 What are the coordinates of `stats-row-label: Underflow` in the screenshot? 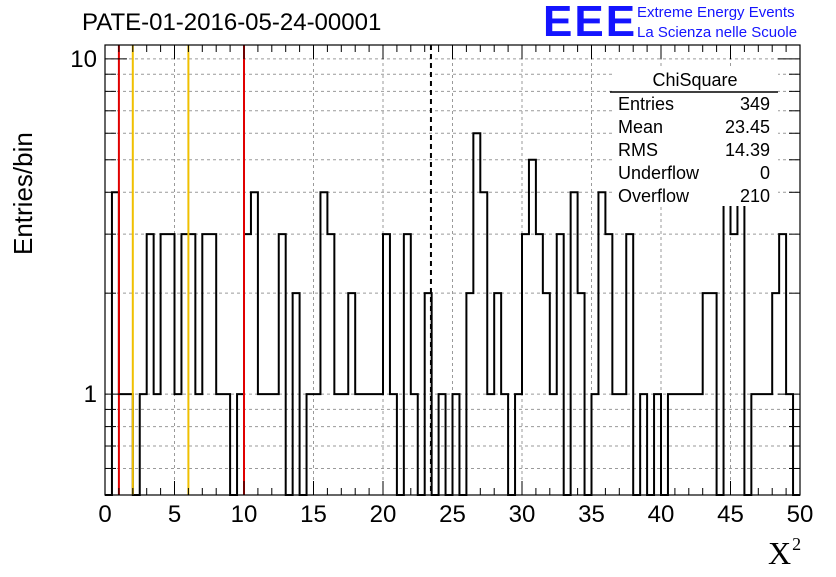 It's located at (659, 173).